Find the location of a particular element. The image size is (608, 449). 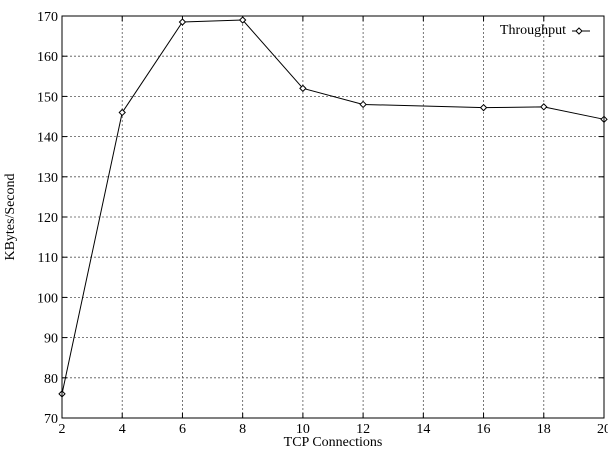

y-tick-label: 130 is located at coordinates (47, 178).